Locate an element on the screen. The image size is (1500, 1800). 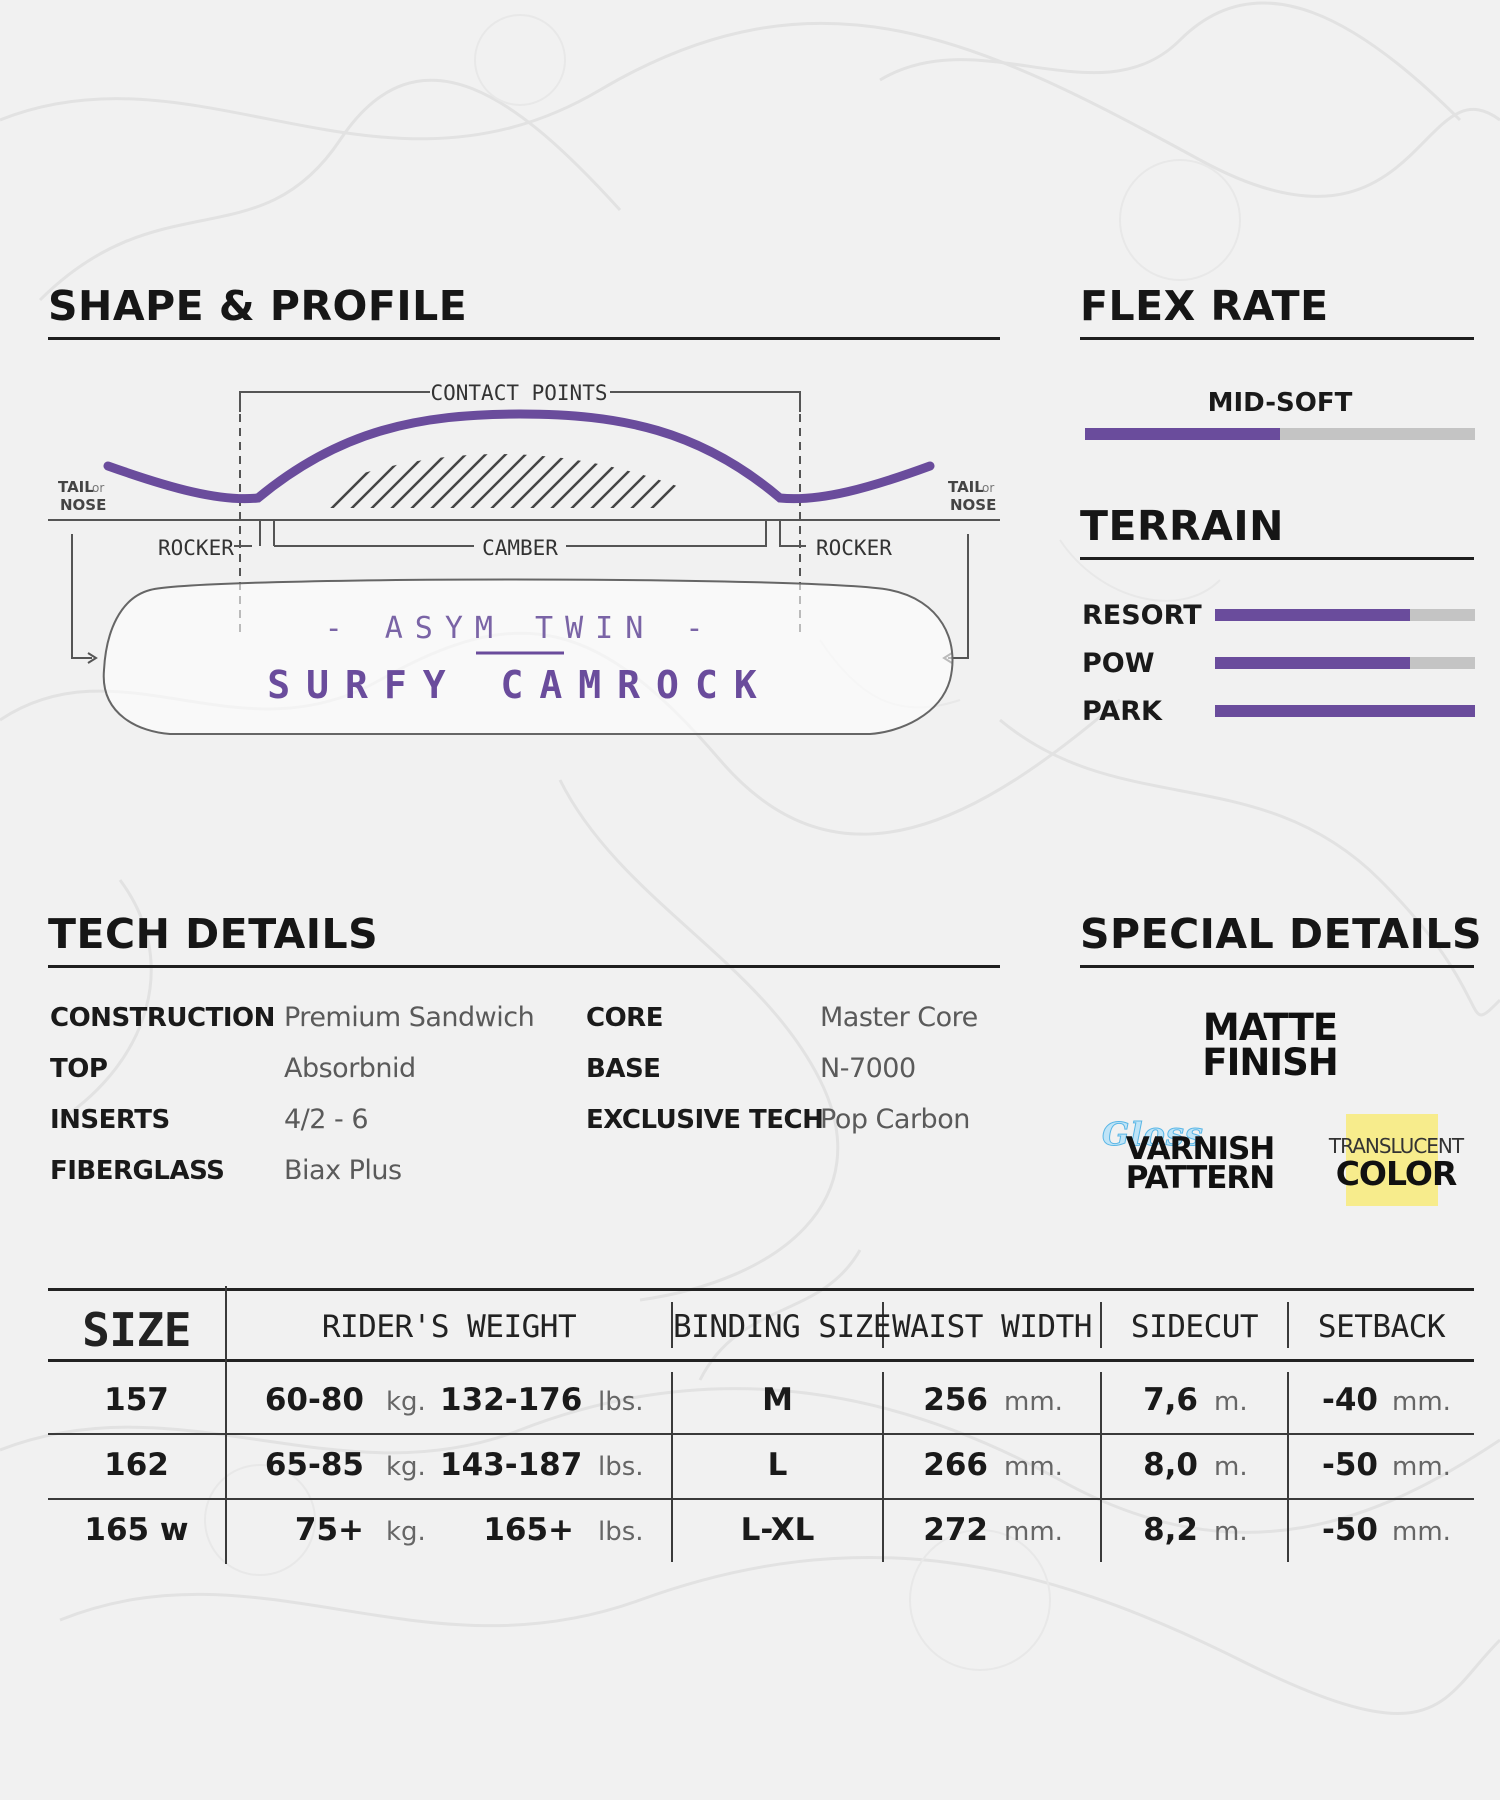
translucent-highlight is located at coordinates (1392, 1160).